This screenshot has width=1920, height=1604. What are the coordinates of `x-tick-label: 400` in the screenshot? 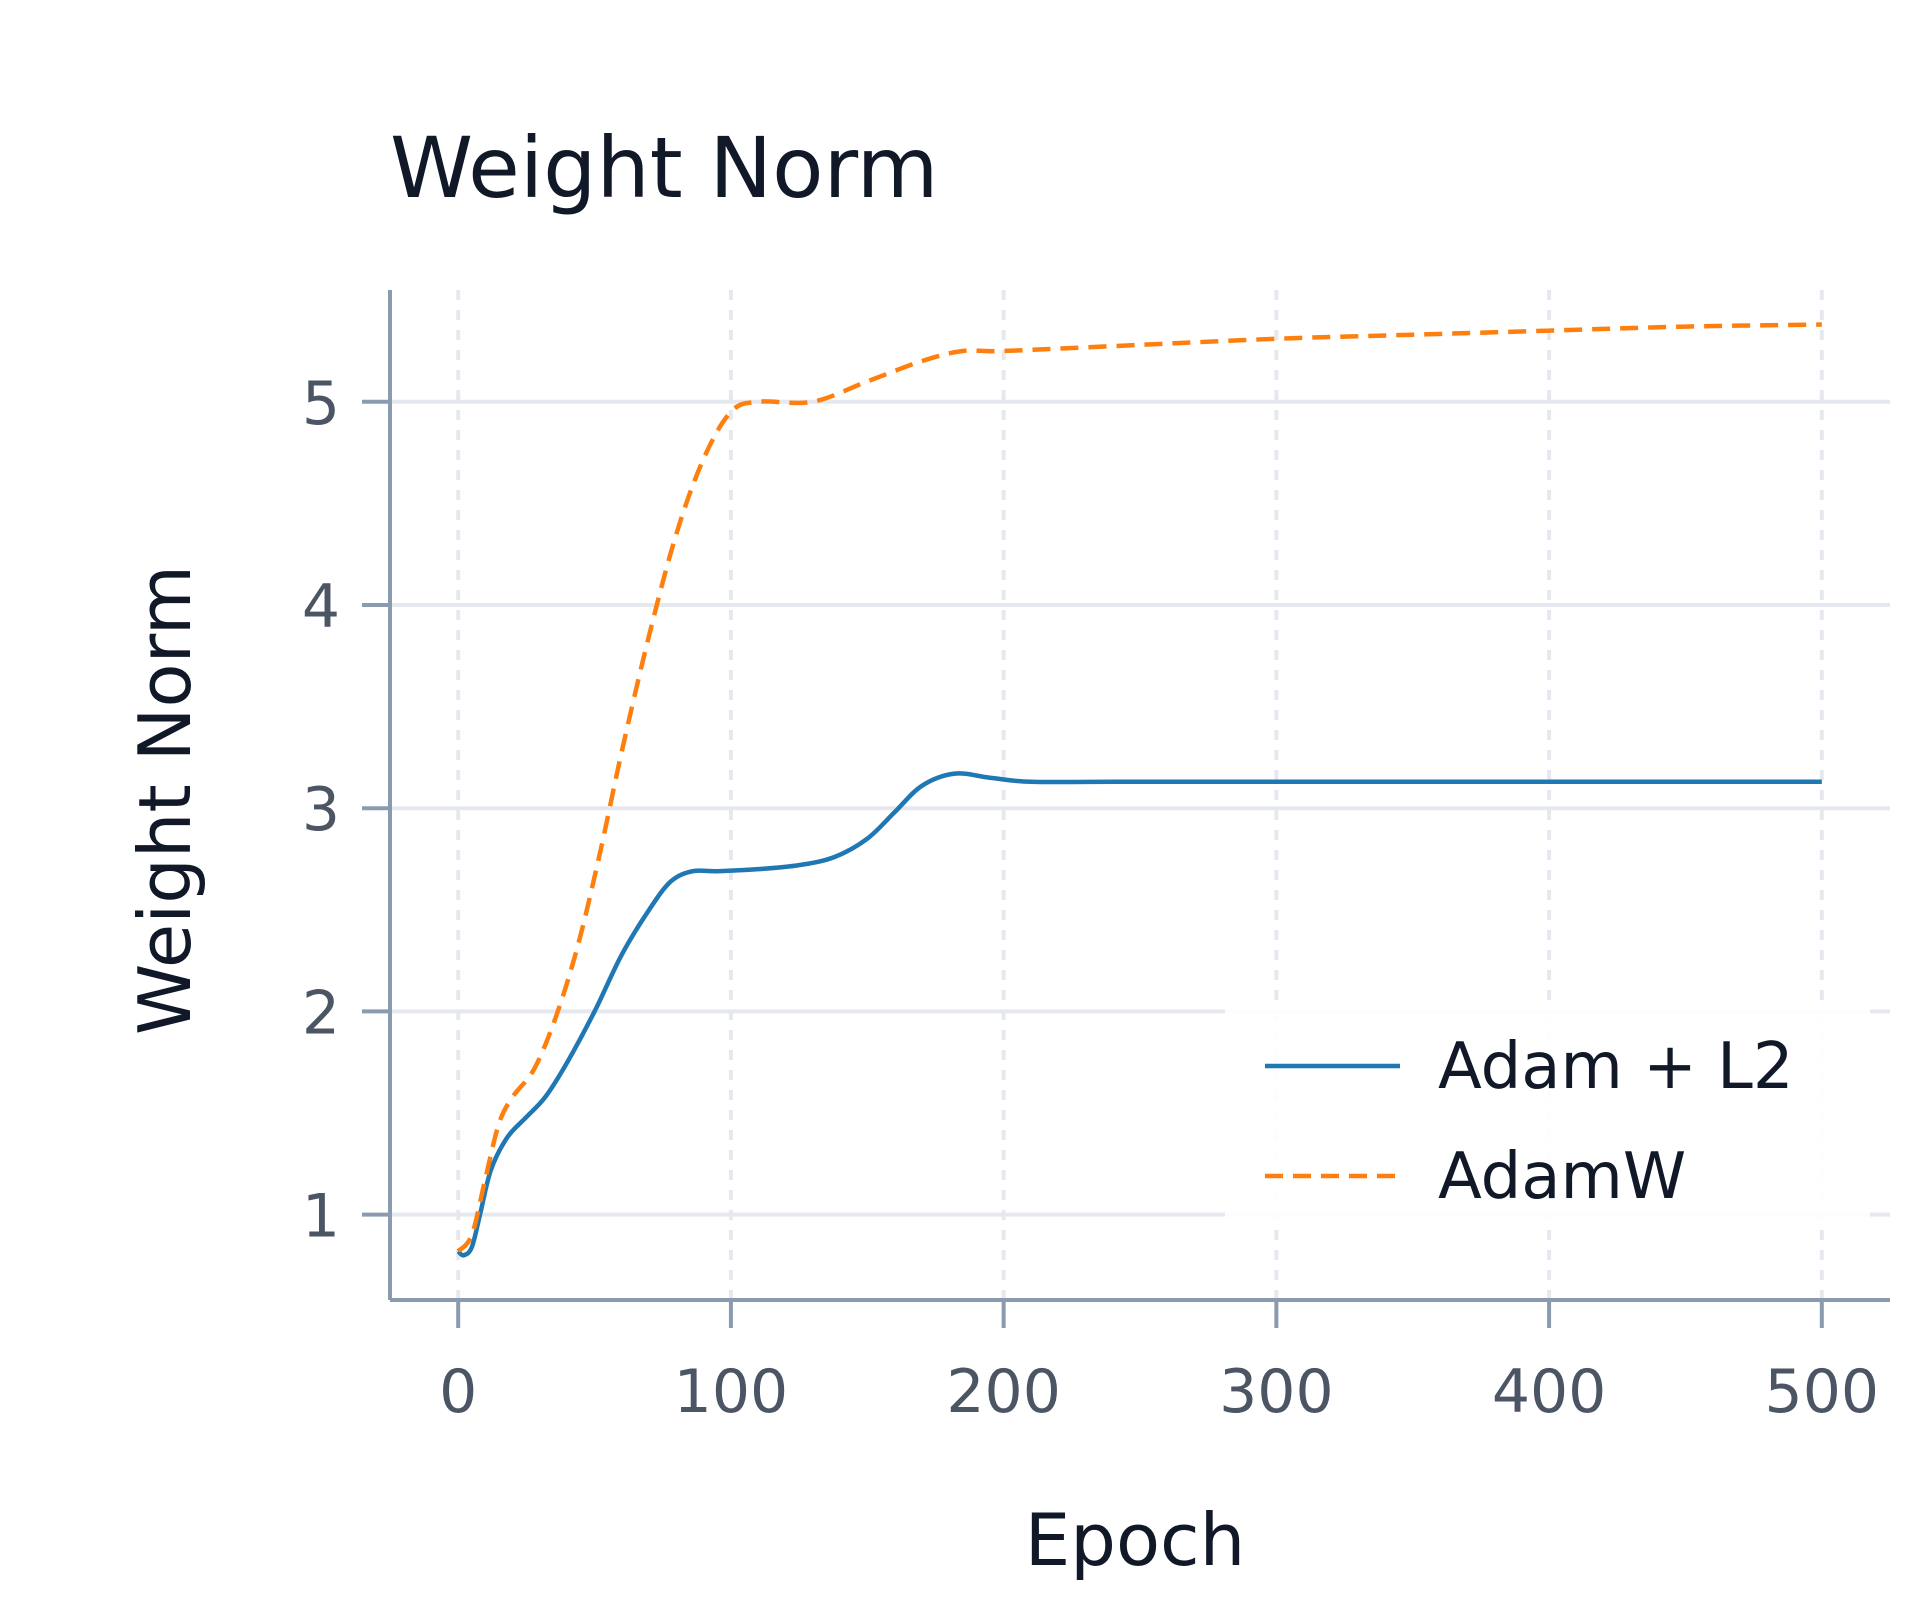 It's located at (1549, 1392).